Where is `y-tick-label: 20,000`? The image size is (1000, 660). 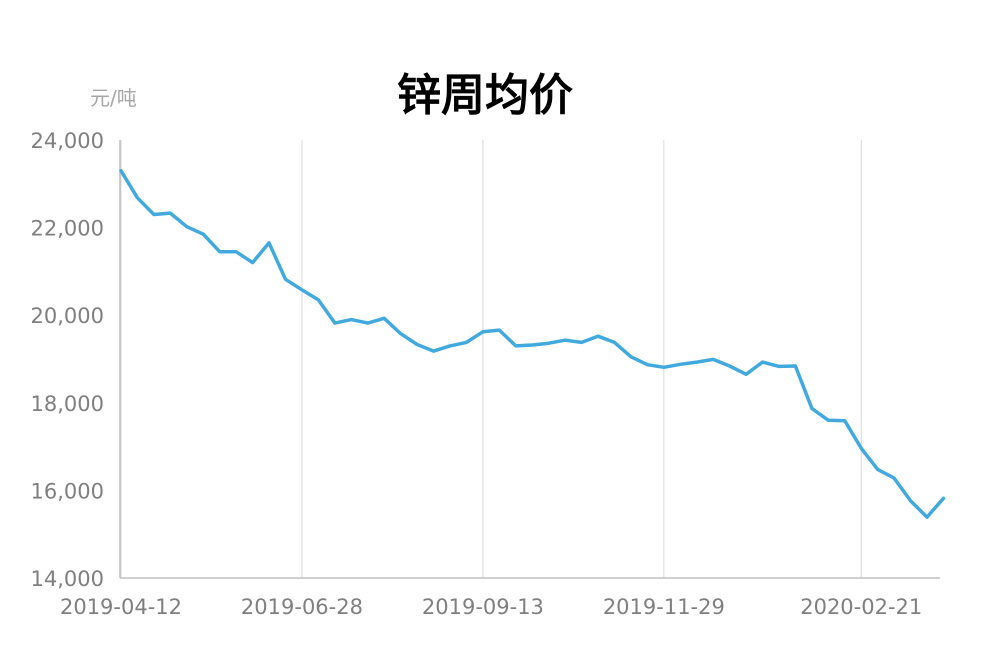
y-tick-label: 20,000 is located at coordinates (67, 316).